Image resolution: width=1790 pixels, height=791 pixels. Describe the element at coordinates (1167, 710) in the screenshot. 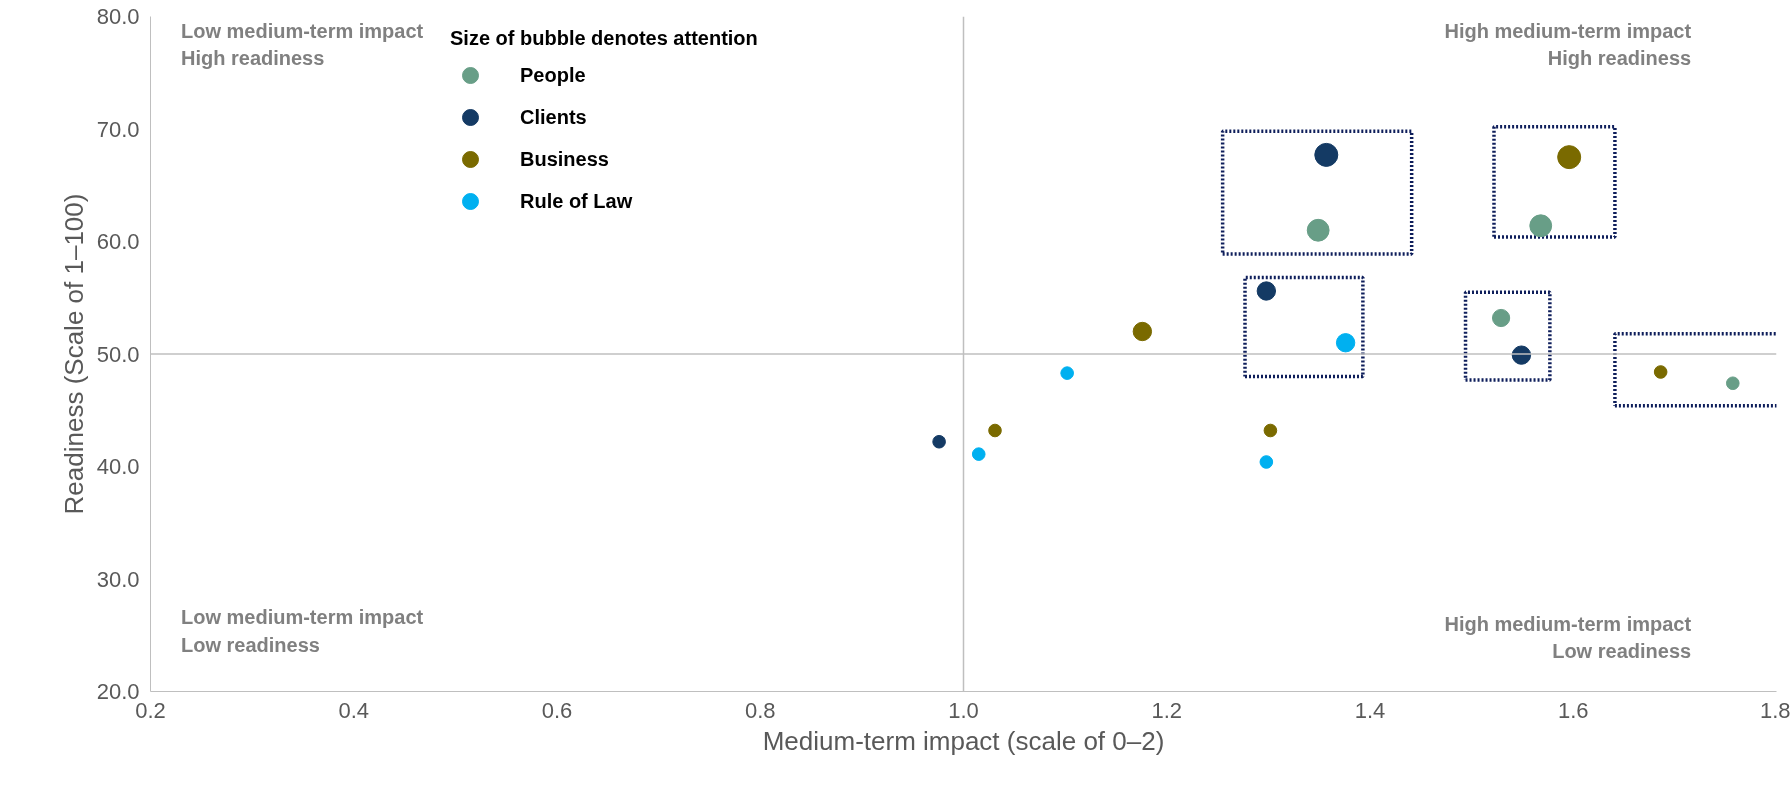

I see `x-tick-label: 1.2` at that location.